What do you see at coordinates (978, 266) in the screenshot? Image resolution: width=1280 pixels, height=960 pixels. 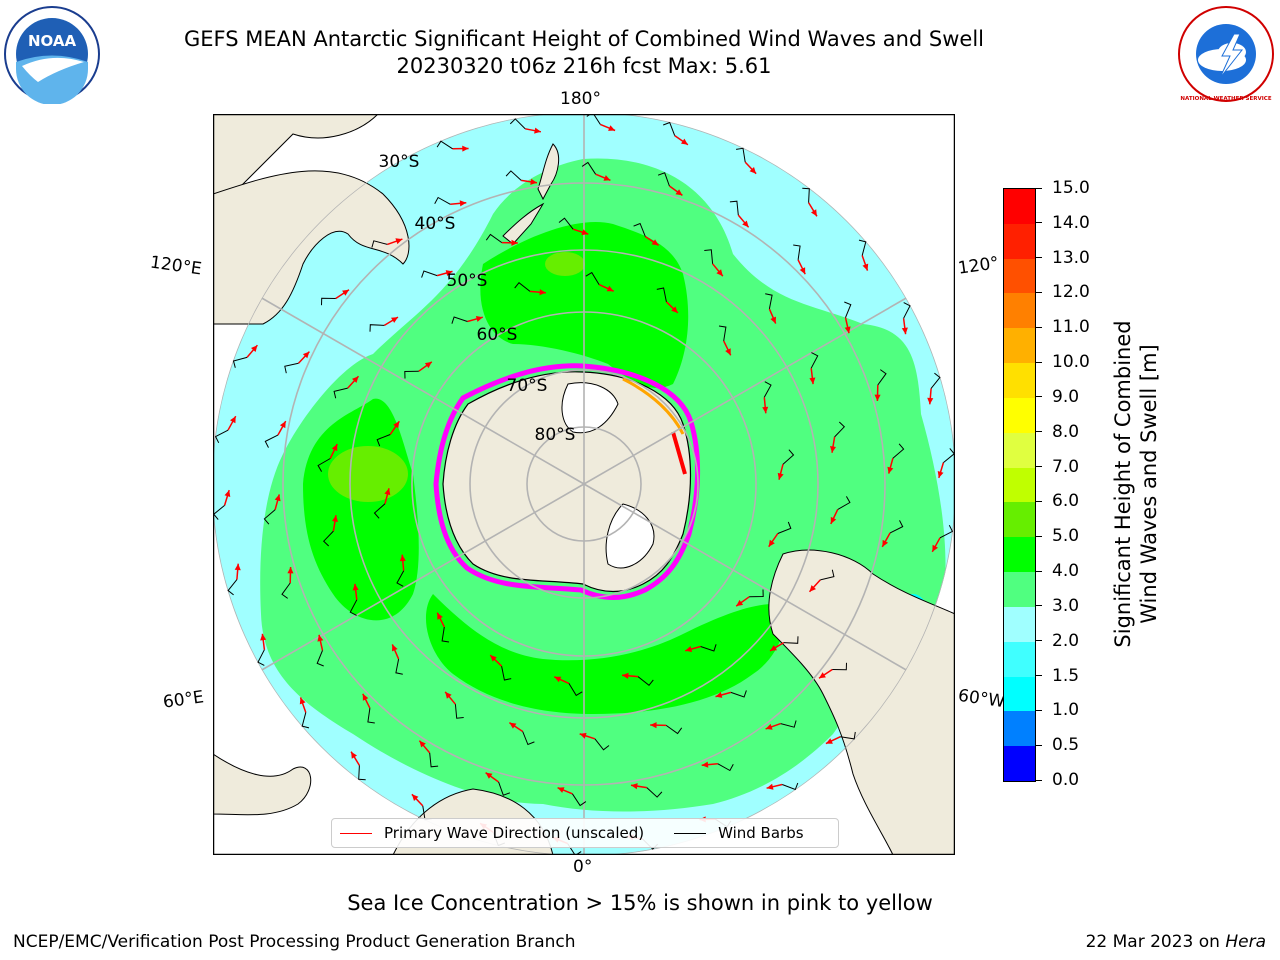 I see `lon-label-120w: 120°` at bounding box center [978, 266].